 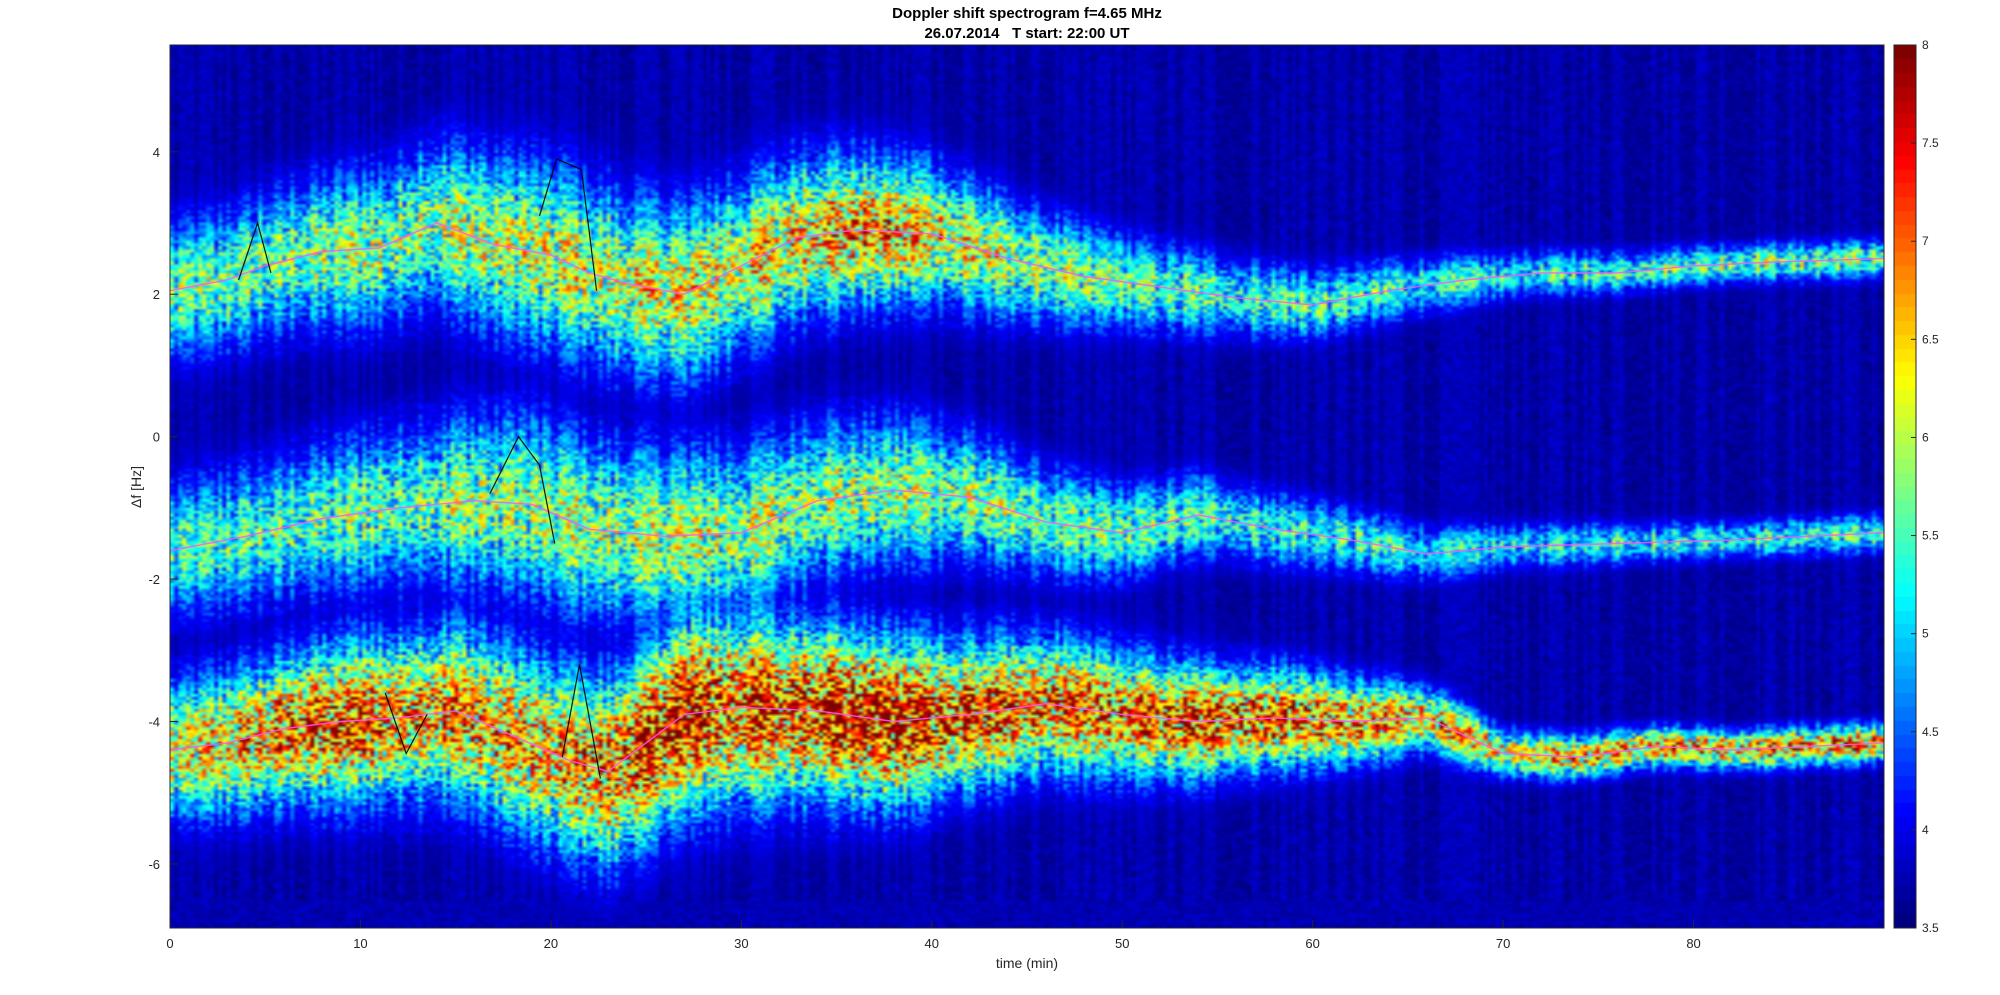 I want to click on colorbar-tick-label: 8, so click(x=1925, y=45).